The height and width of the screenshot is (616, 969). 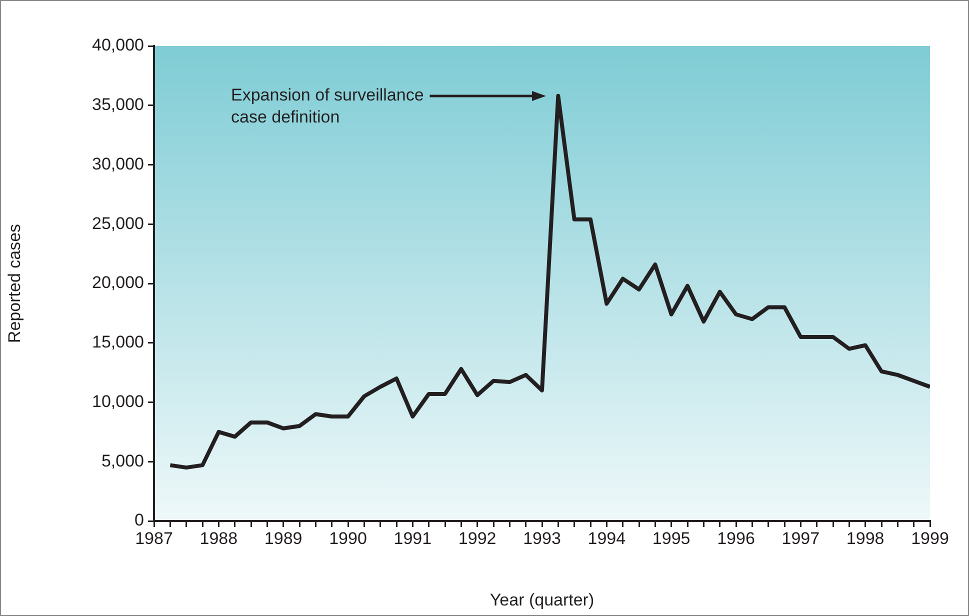 What do you see at coordinates (118, 104) in the screenshot?
I see `y-tick-label: 35,000` at bounding box center [118, 104].